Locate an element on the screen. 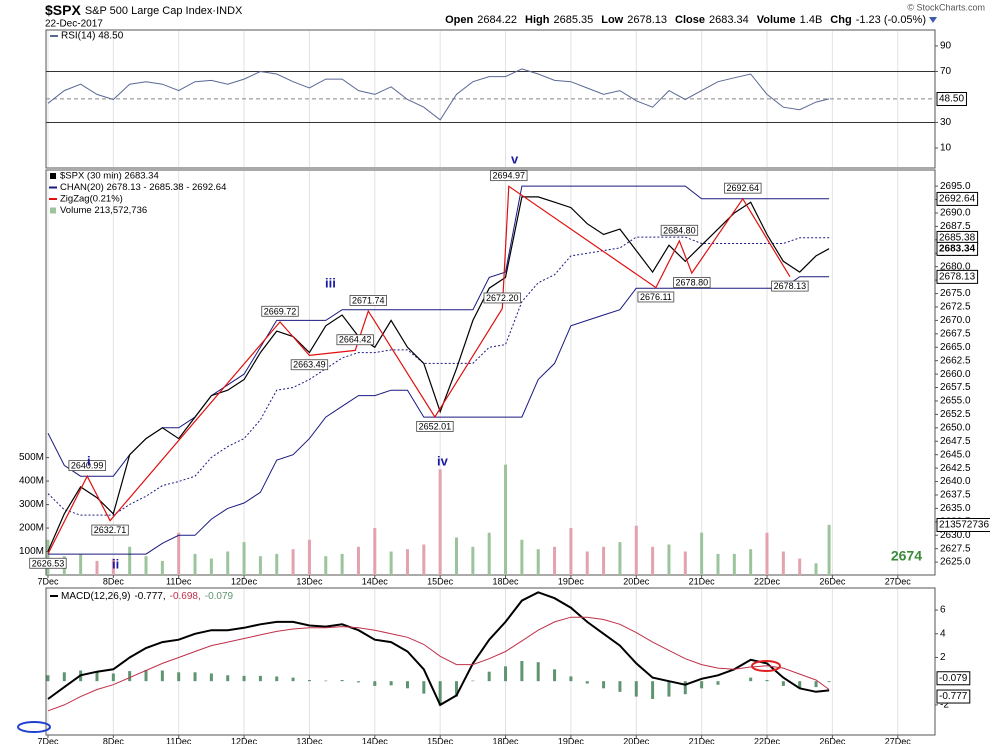  legend-entry: $SPX (30 min) 2683.34 is located at coordinates (109, 176).